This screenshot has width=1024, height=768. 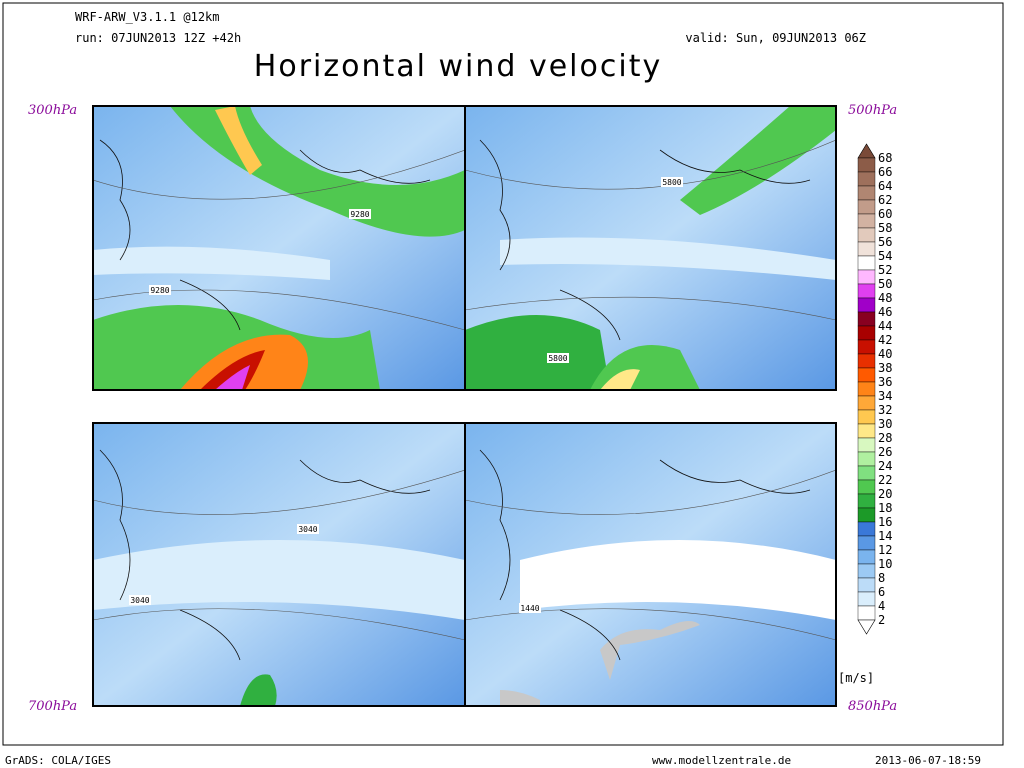 I want to click on colorbar-label: 58, so click(x=885, y=228).